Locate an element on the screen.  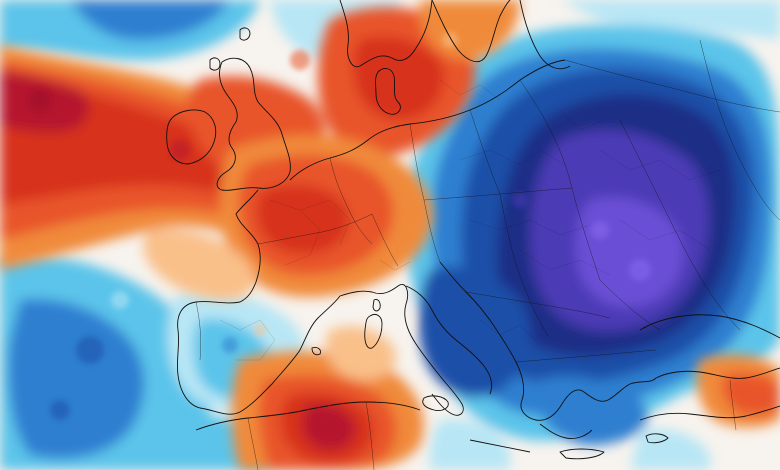
coast-peloponnese is located at coordinates (566, 431).